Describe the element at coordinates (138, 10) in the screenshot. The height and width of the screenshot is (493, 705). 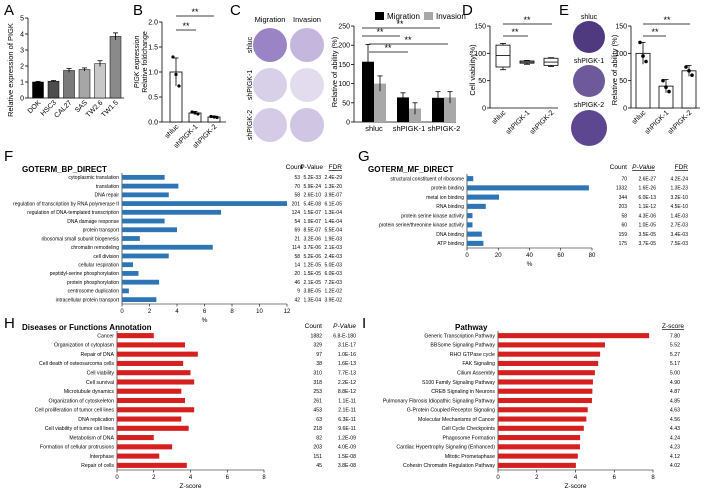
I see `panel-letter-b: B` at that location.